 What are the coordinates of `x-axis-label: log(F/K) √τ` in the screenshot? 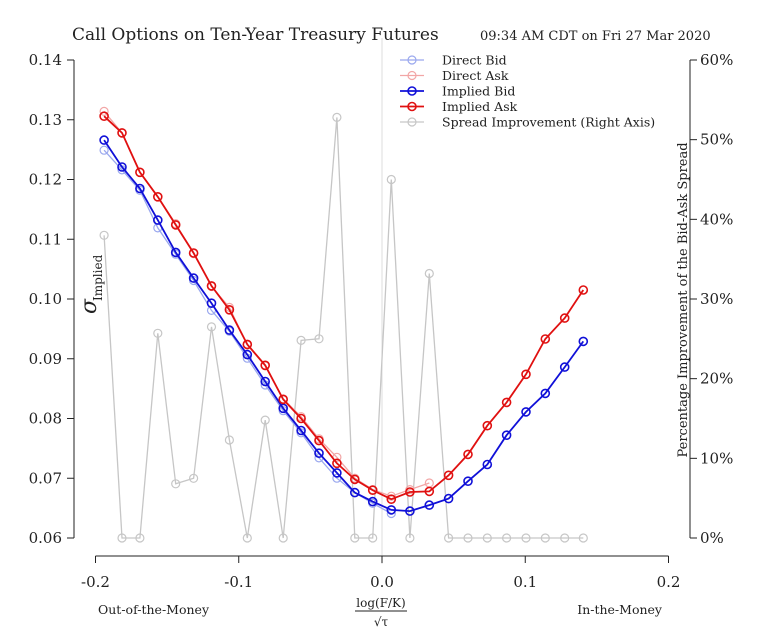 It's located at (381, 612).